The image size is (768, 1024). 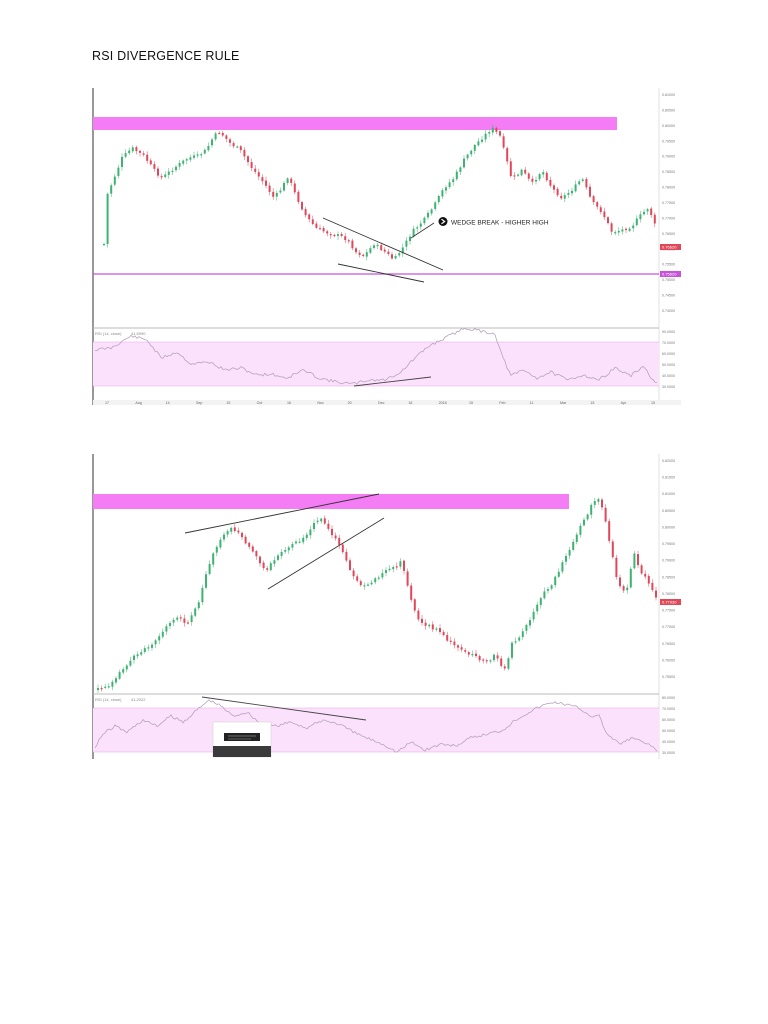 What do you see at coordinates (668, 709) in the screenshot?
I see `axis-label: 70.0000` at bounding box center [668, 709].